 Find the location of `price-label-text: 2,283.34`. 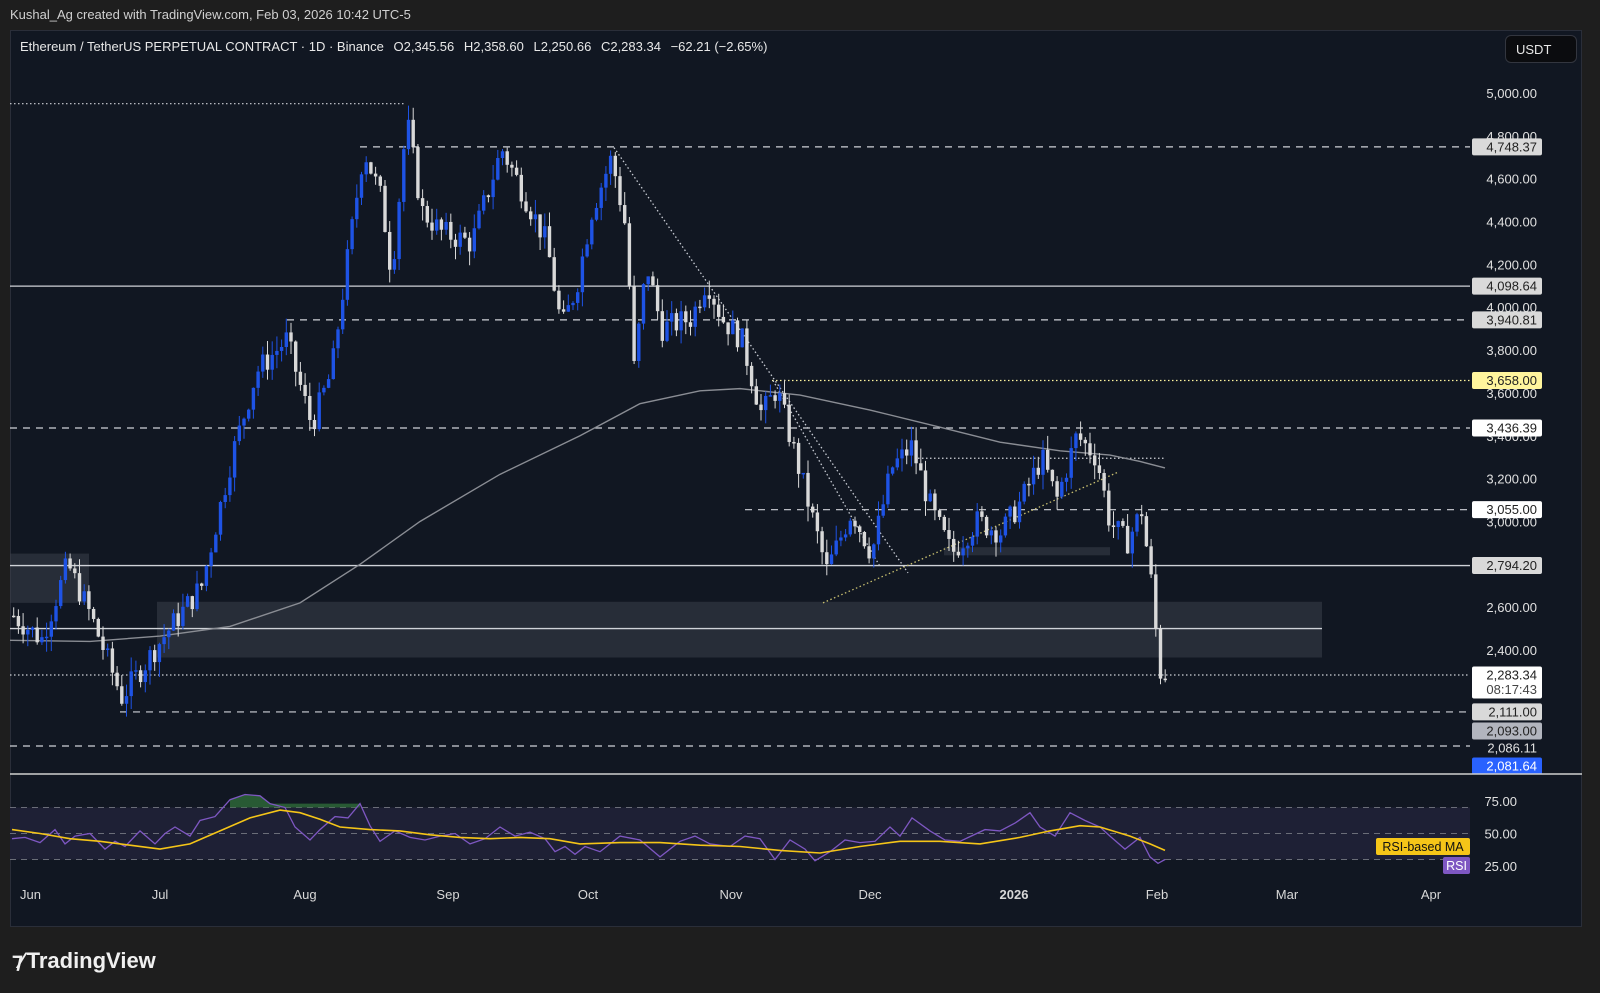

price-label-text: 2,283.34 is located at coordinates (1511, 674).